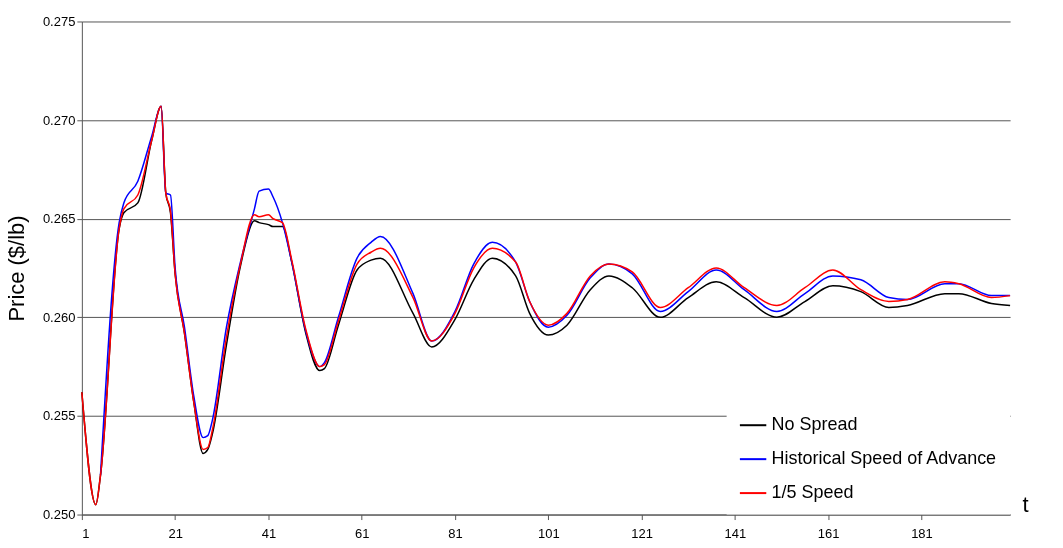  What do you see at coordinates (59, 219) in the screenshot?
I see `y-tick-label: 0.265` at bounding box center [59, 219].